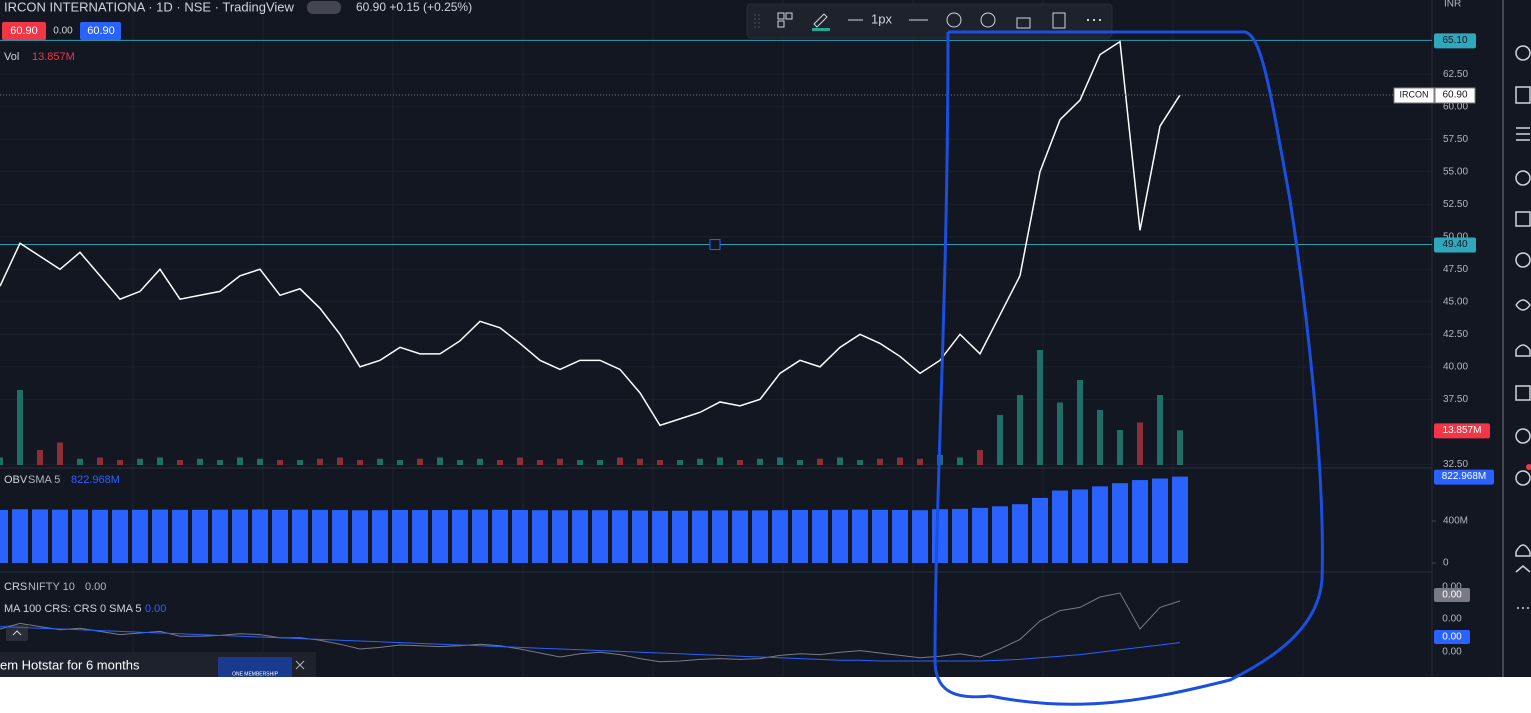 The image size is (1531, 713). Describe the element at coordinates (1523, 327) in the screenshot. I see `right-toolbar-icons` at that location.